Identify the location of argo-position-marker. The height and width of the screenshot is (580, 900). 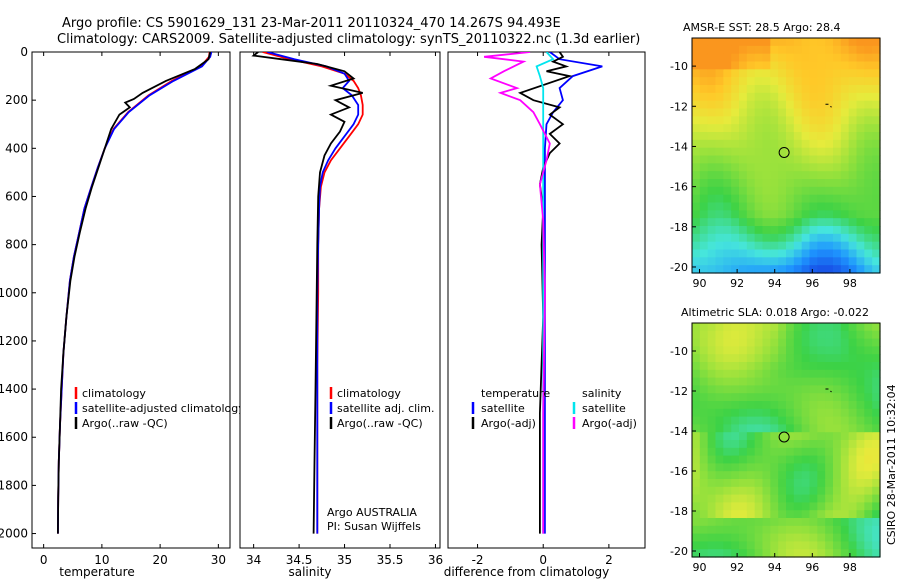
(784, 152).